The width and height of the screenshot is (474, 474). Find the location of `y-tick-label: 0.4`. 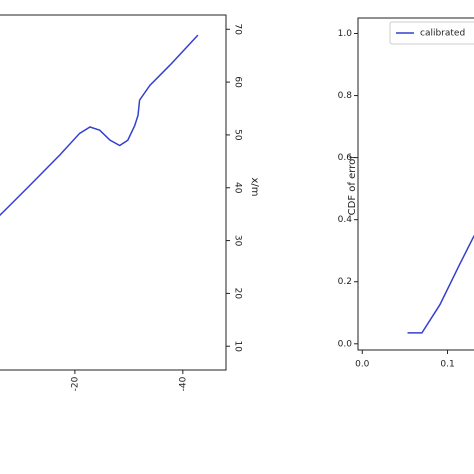

y-tick-label: 0.4 is located at coordinates (345, 220).